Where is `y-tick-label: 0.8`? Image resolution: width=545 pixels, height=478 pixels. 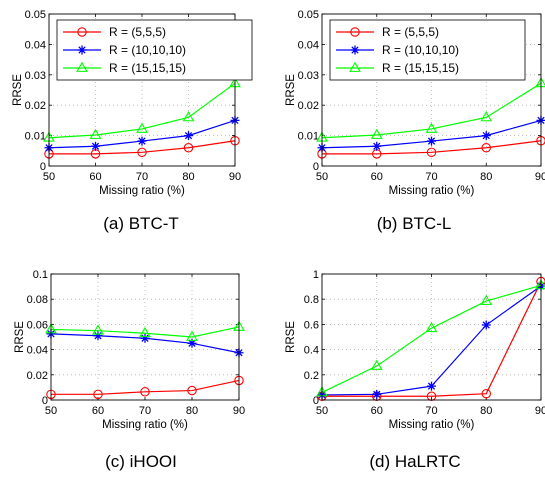
y-tick-label: 0.8 is located at coordinates (311, 300).